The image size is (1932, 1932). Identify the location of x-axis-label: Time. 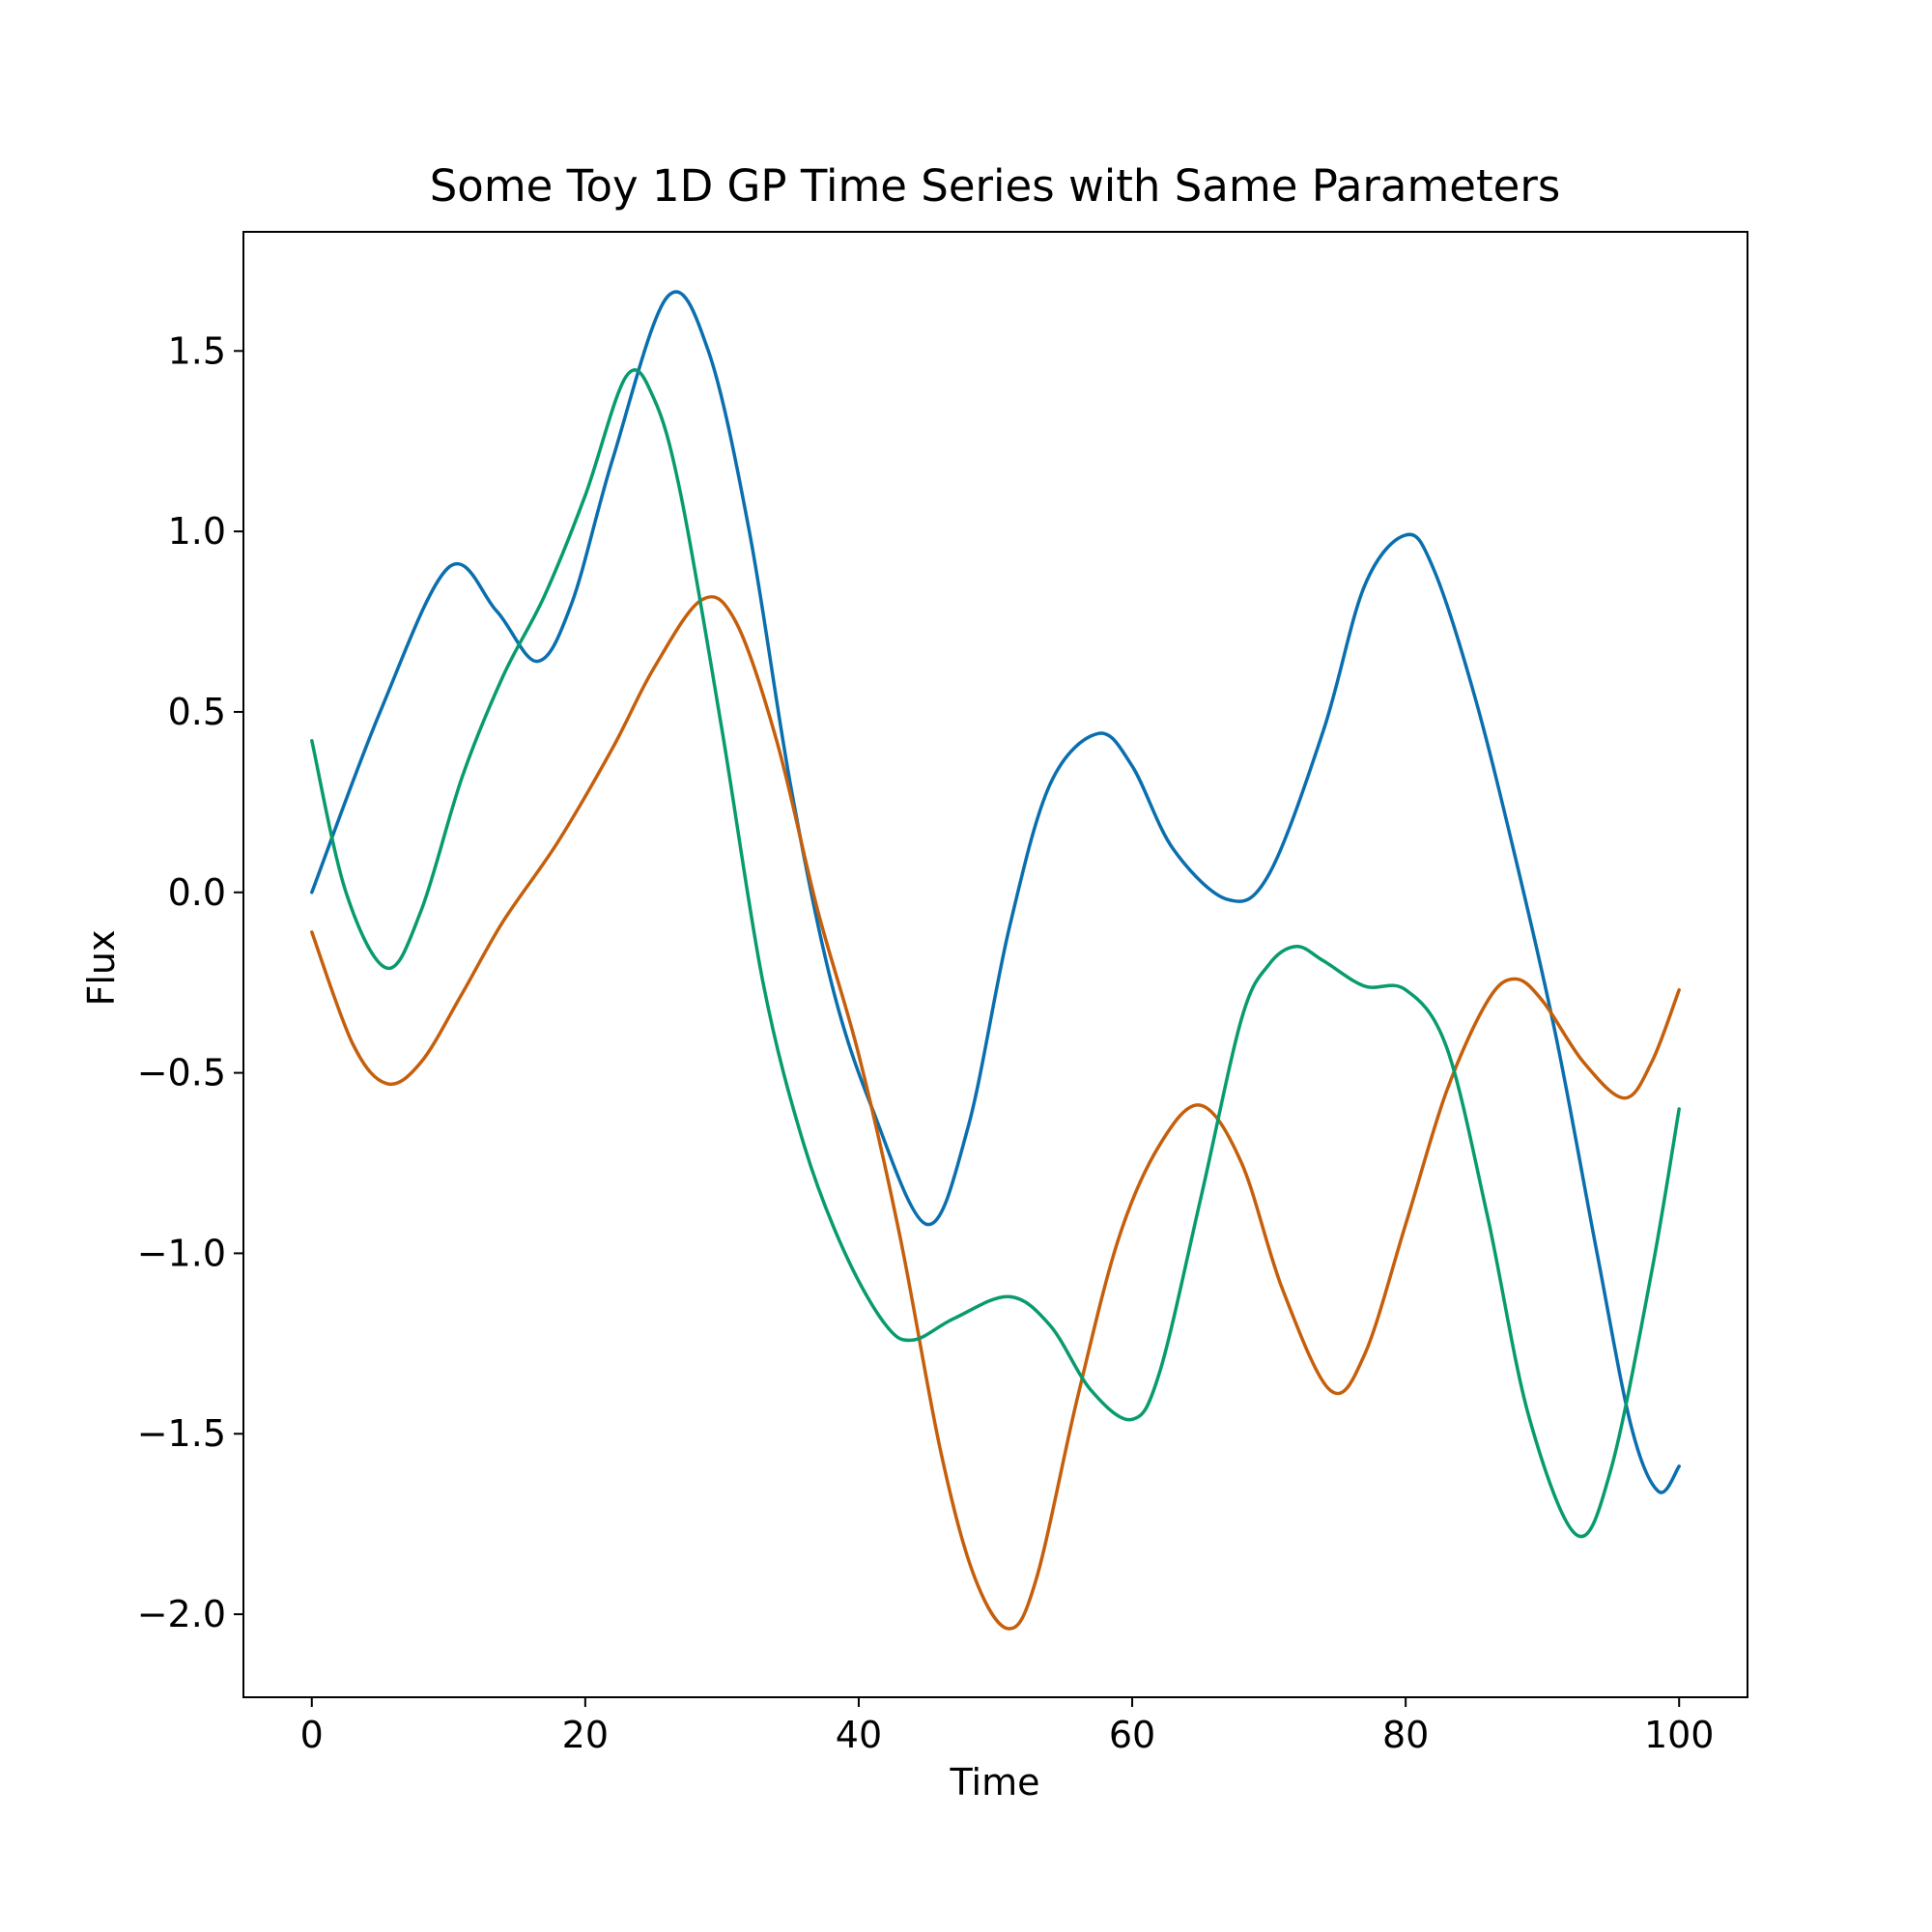
(995, 1782).